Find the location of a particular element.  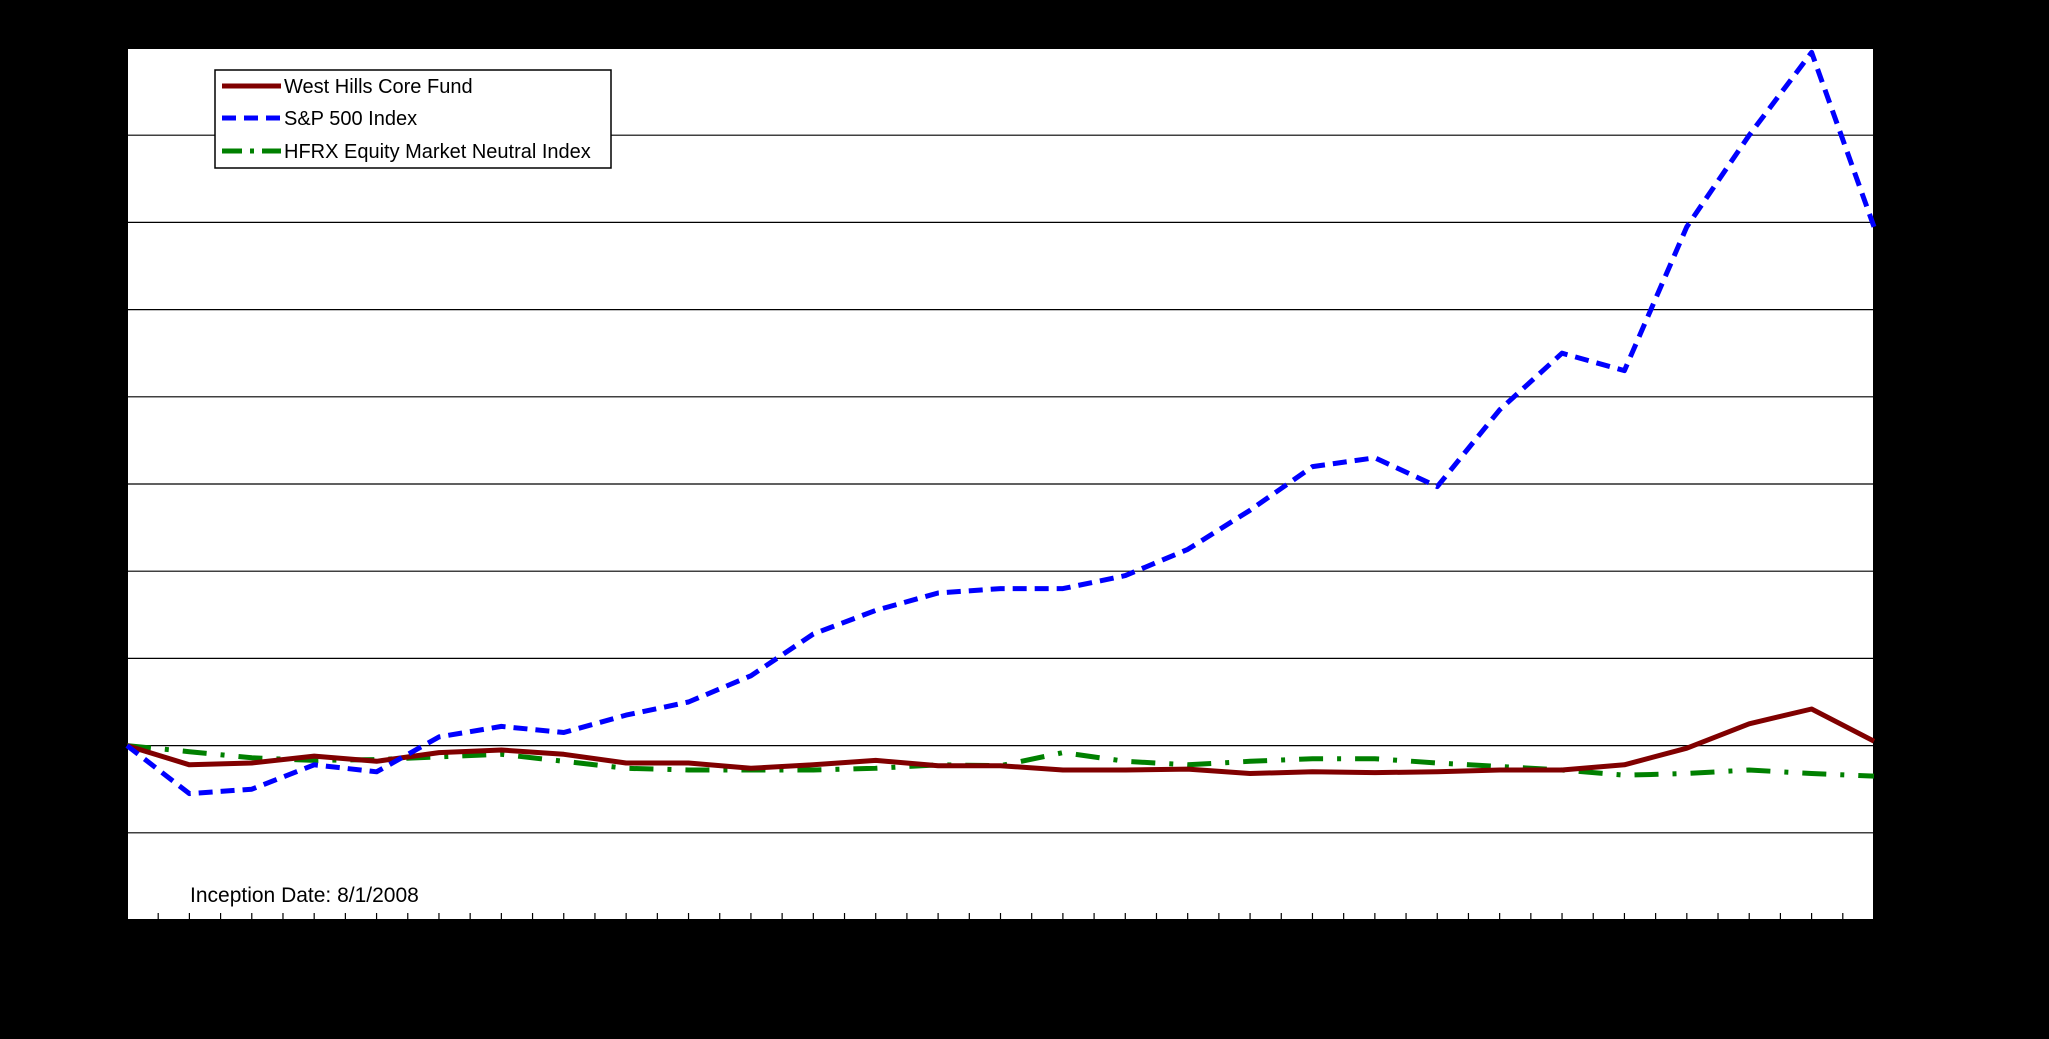

legend-label-sp500: S&P 500 Index is located at coordinates (350, 119).